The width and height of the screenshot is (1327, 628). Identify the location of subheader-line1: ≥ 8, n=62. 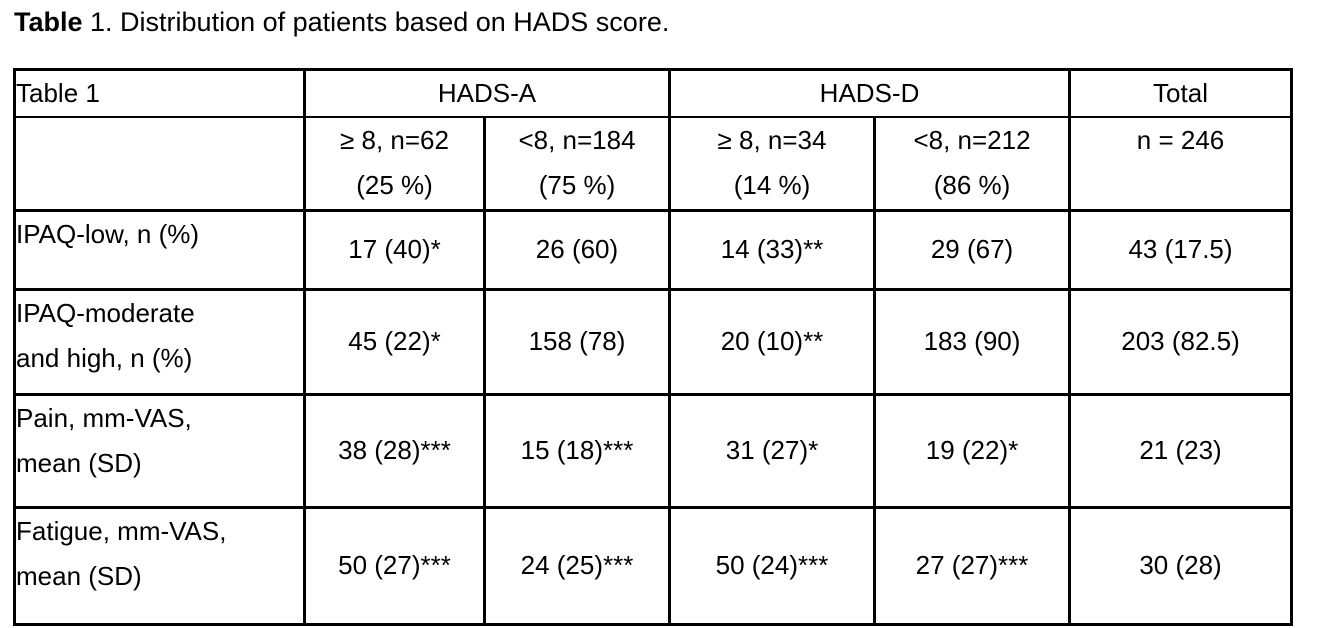
(394, 139).